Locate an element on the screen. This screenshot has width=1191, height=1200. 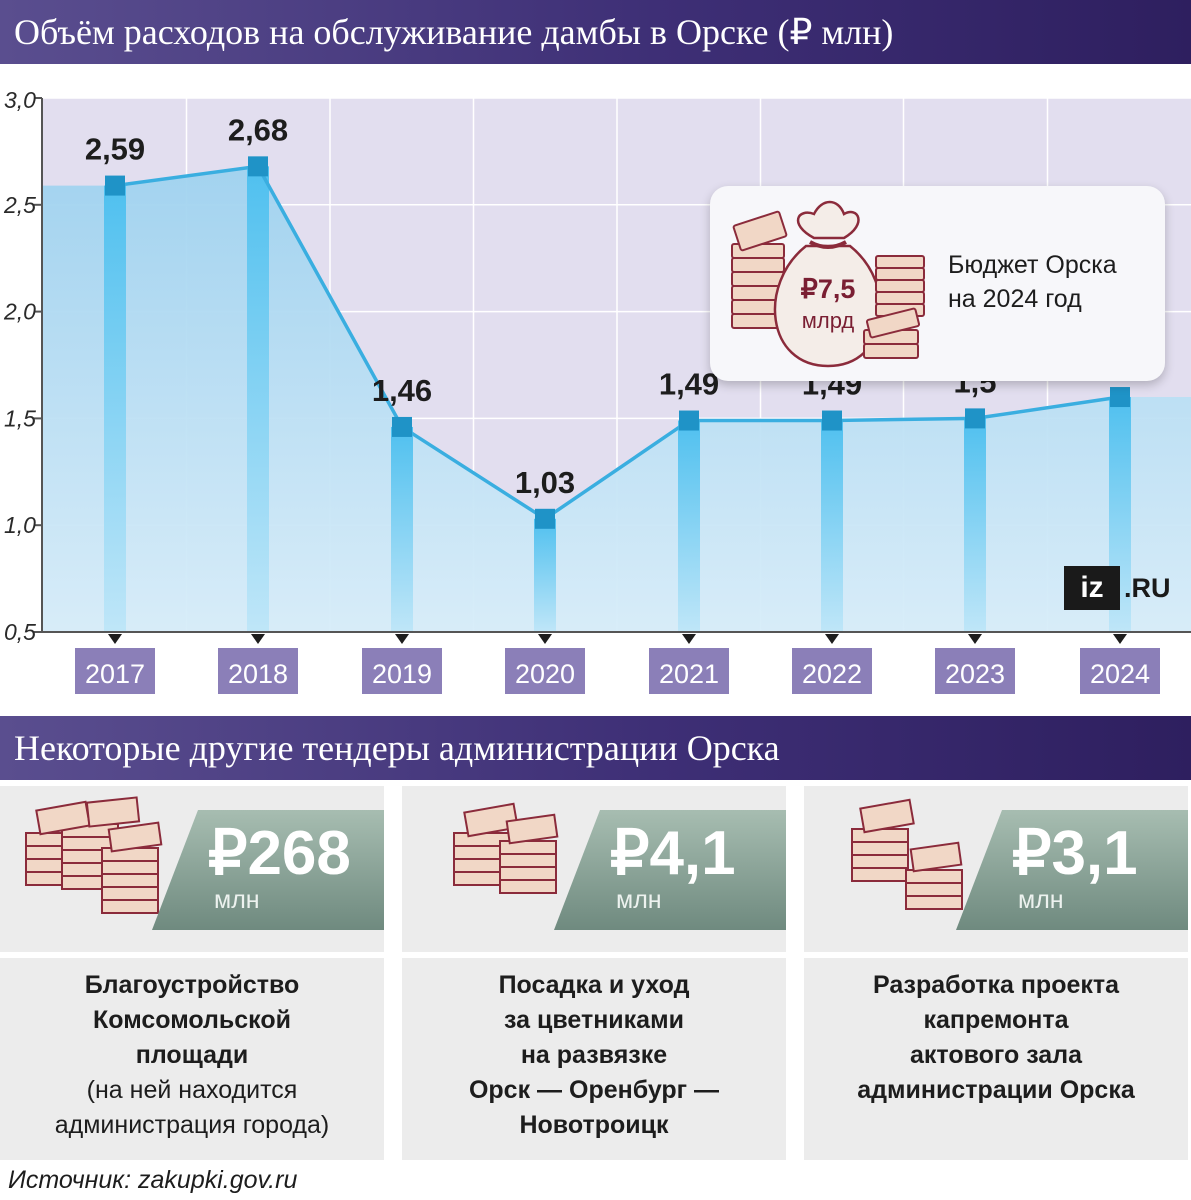
y-tick-label: 3,0 is located at coordinates (20, 100).